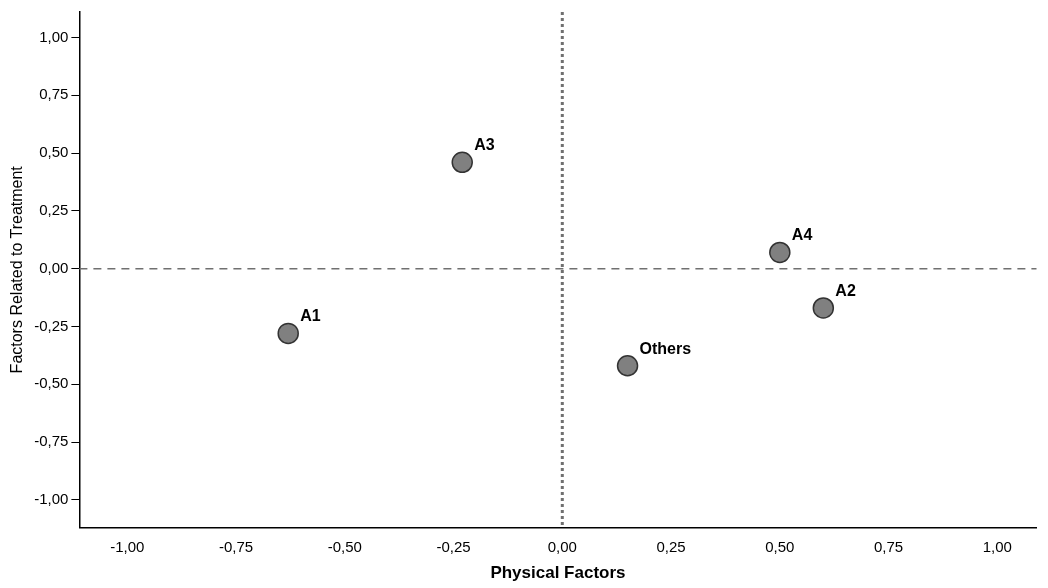 This screenshot has height=588, width=1048. I want to click on y-tick-label: 1,00, so click(54, 36).